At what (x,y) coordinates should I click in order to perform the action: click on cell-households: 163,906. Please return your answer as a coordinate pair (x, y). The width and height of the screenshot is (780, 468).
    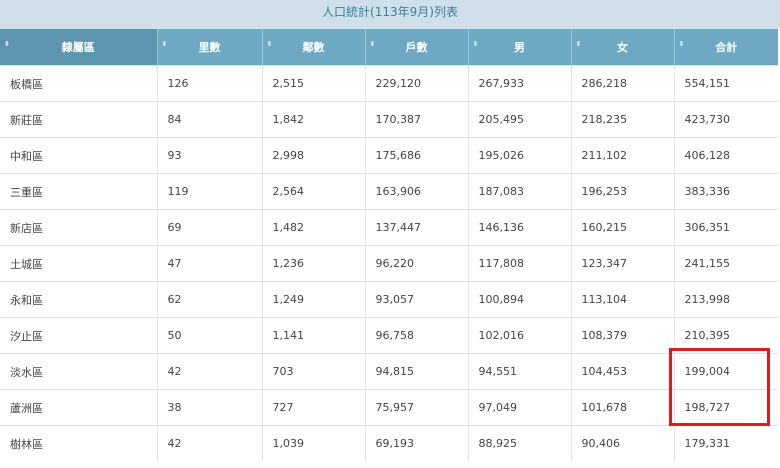
    Looking at the image, I should click on (417, 191).